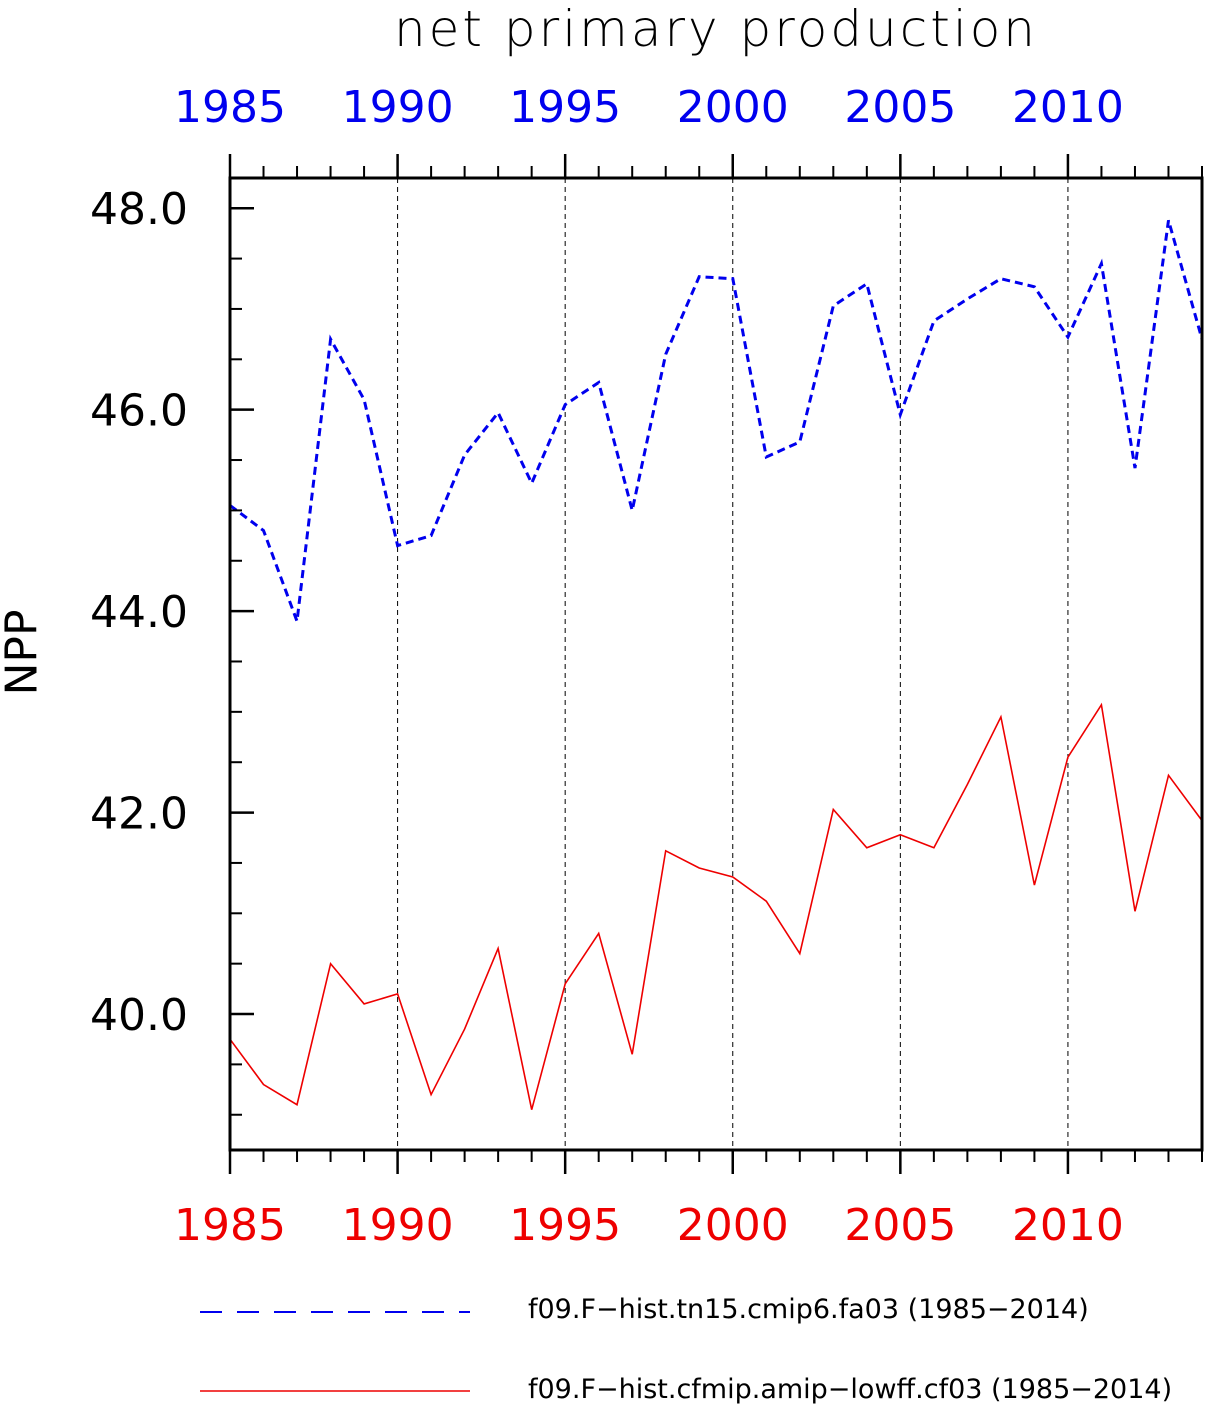 This screenshot has height=1410, width=1224. I want to click on top-x-tick-label-5: 2010, so click(1068, 107).